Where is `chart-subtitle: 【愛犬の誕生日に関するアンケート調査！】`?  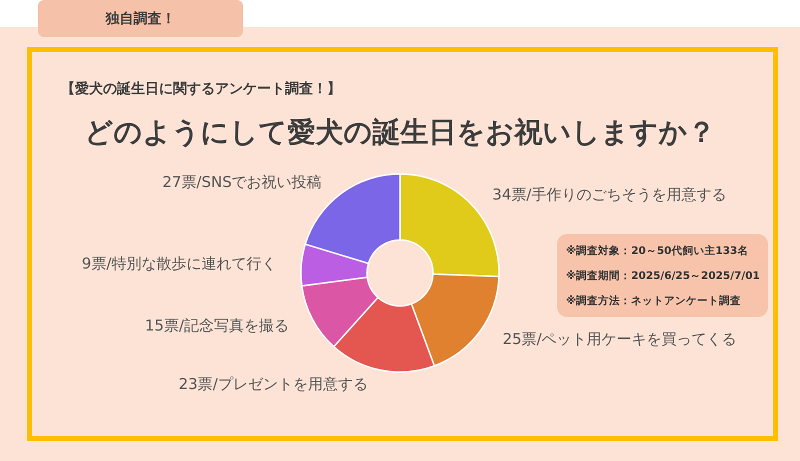
chart-subtitle: 【愛犬の誕生日に関するアンケート調査！】 is located at coordinates (201, 88).